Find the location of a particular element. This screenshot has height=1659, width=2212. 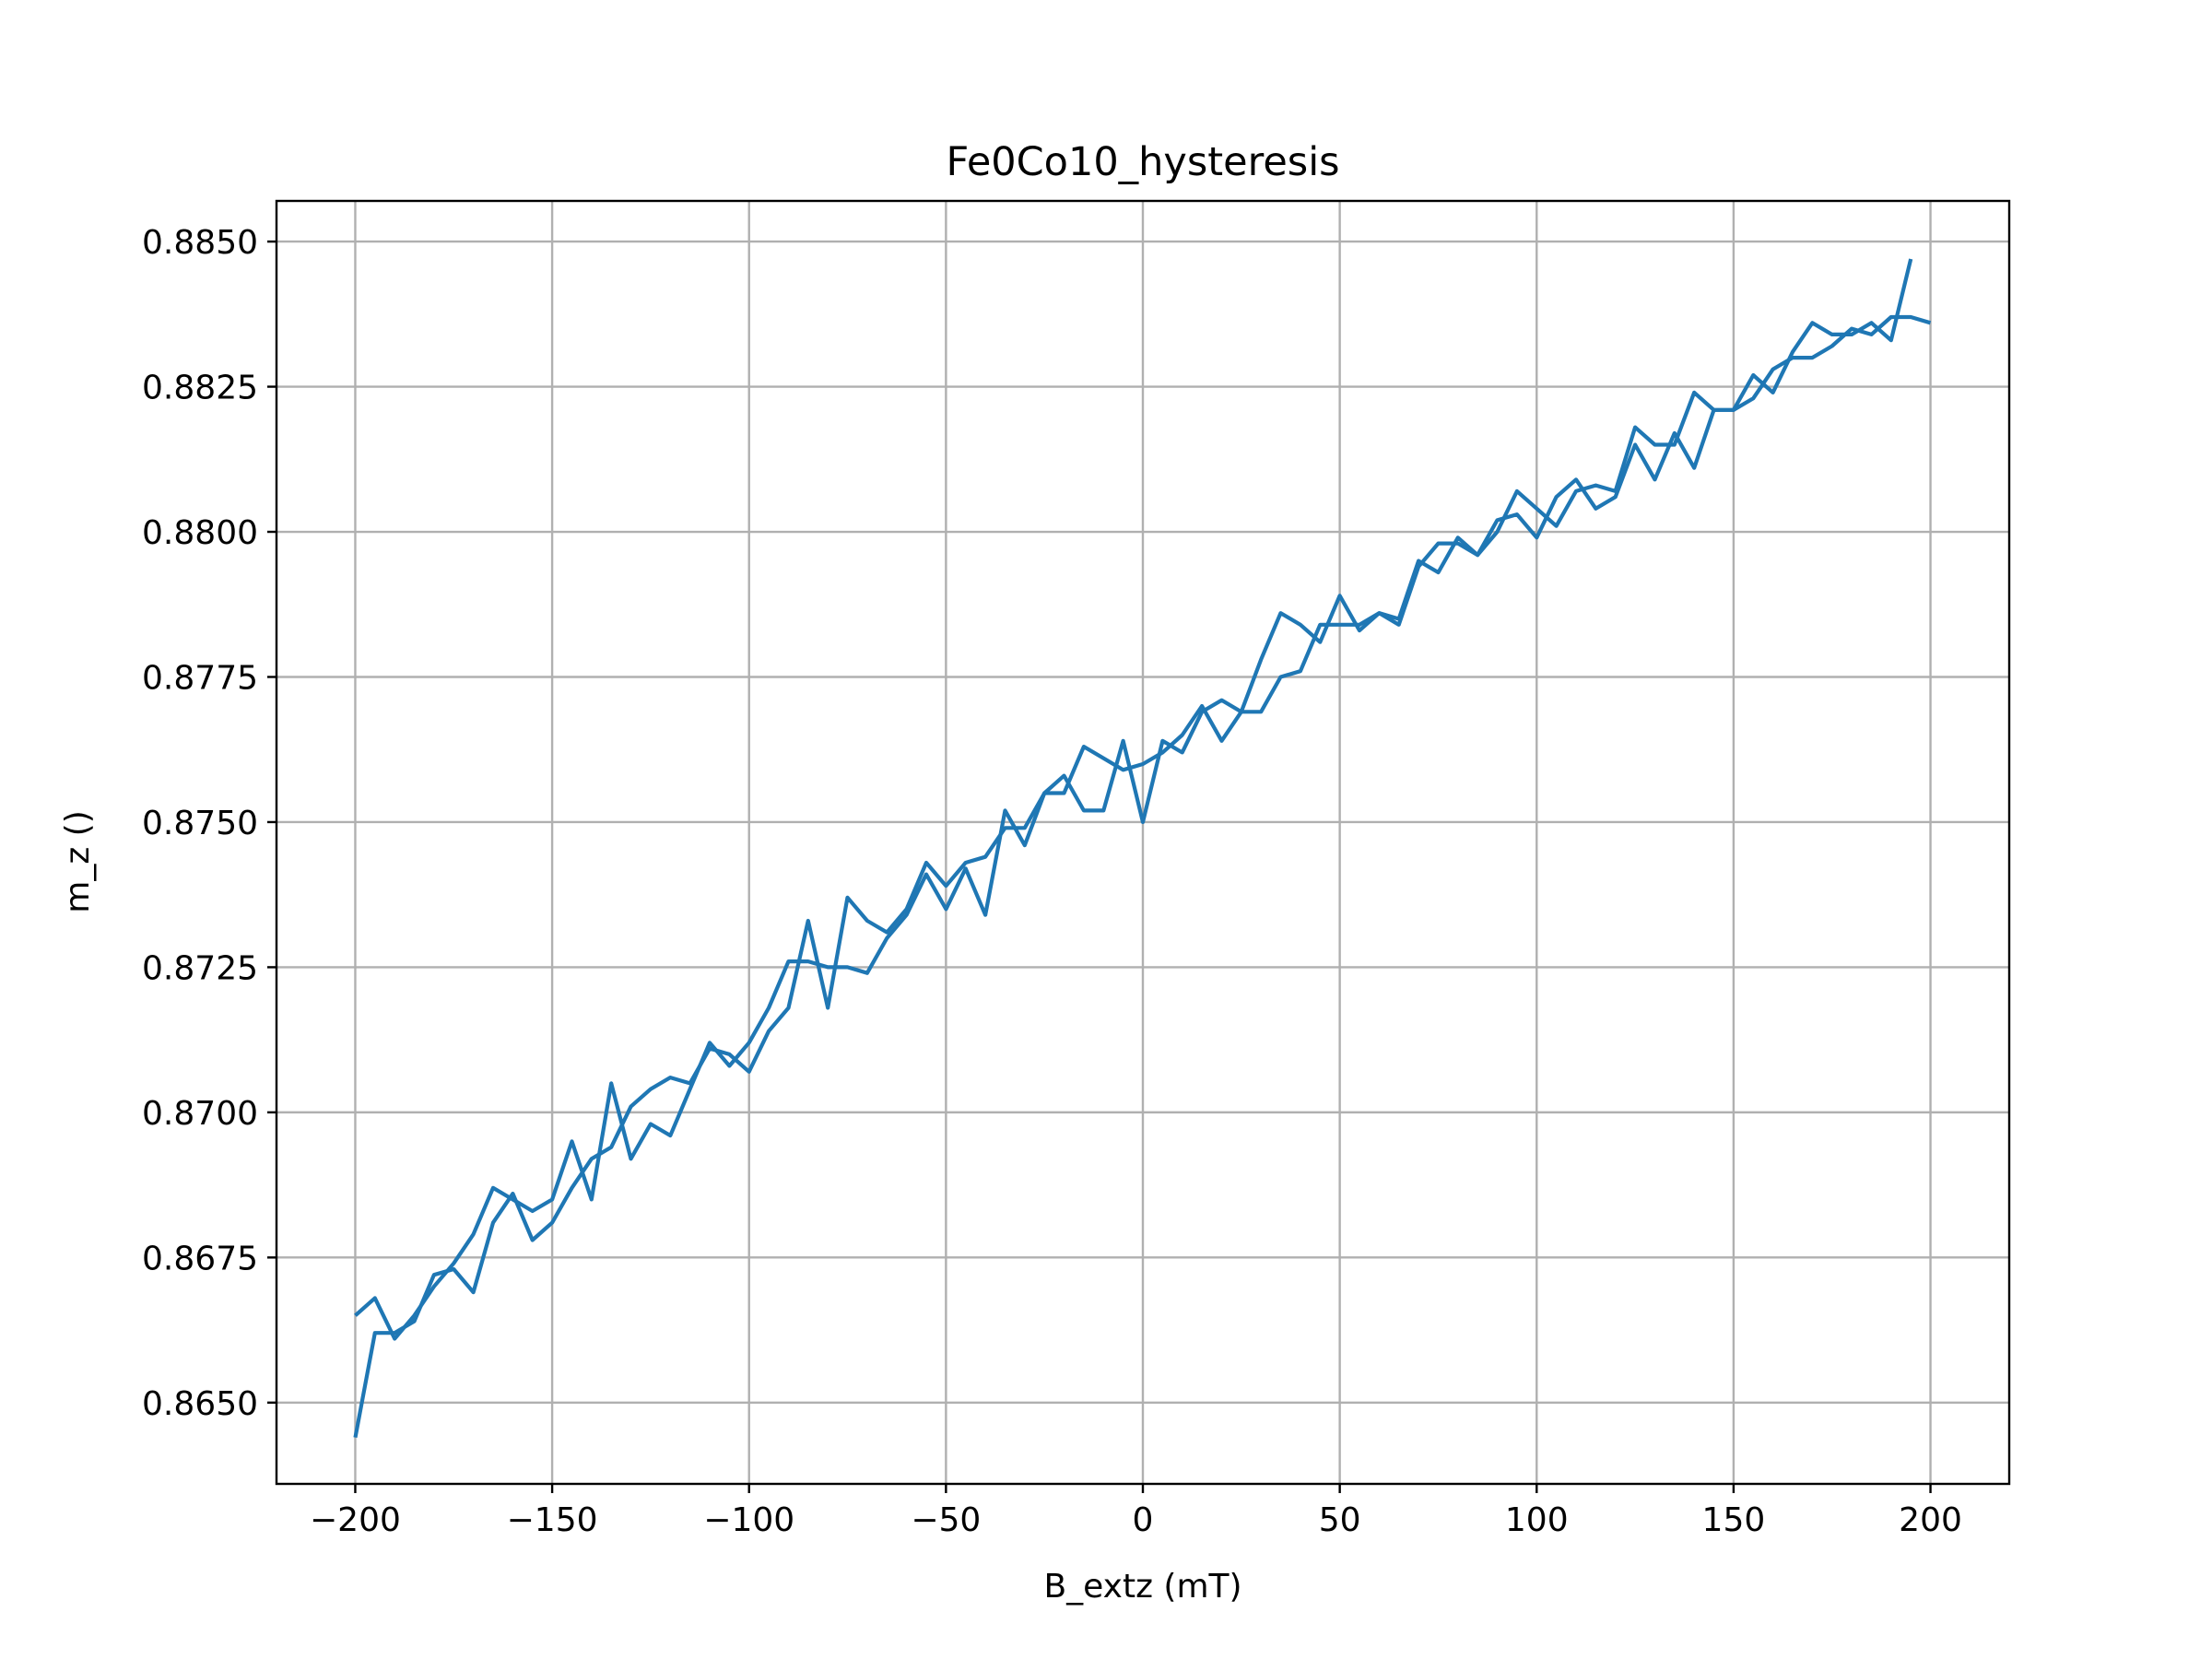

chart-title: Fe0Co10_hysteresis is located at coordinates (1142, 162).